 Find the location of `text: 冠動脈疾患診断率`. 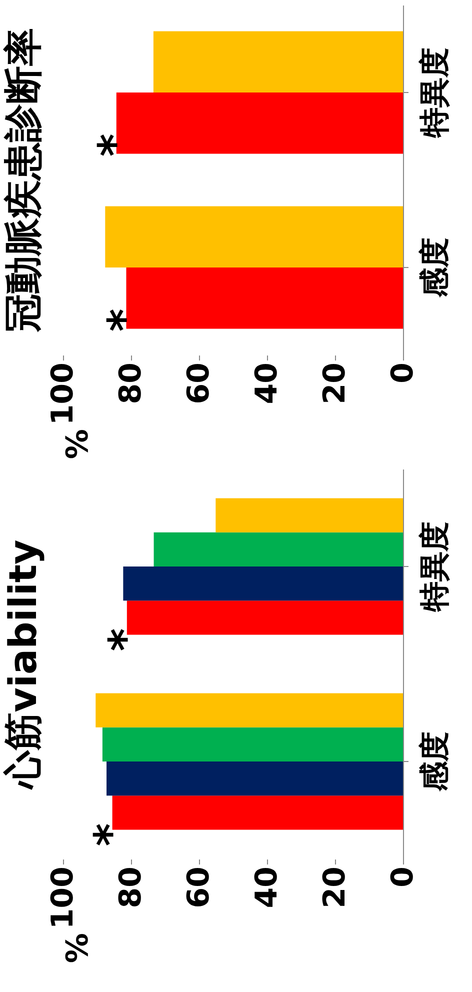

text: 冠動脈疾患診断率 is located at coordinates (23, 180).